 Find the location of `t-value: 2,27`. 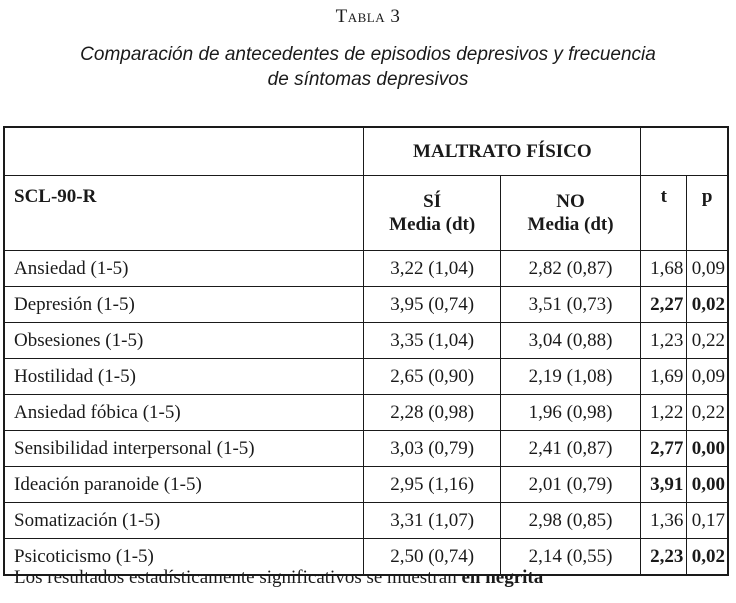

t-value: 2,27 is located at coordinates (664, 304).